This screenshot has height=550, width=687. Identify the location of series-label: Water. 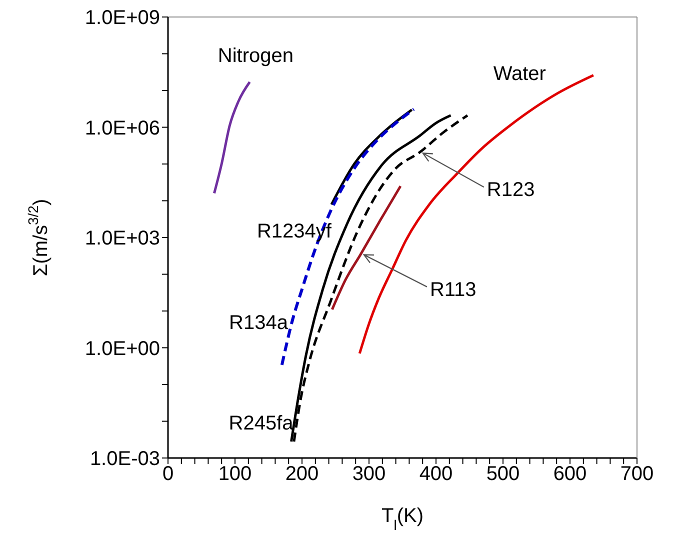
(519, 74).